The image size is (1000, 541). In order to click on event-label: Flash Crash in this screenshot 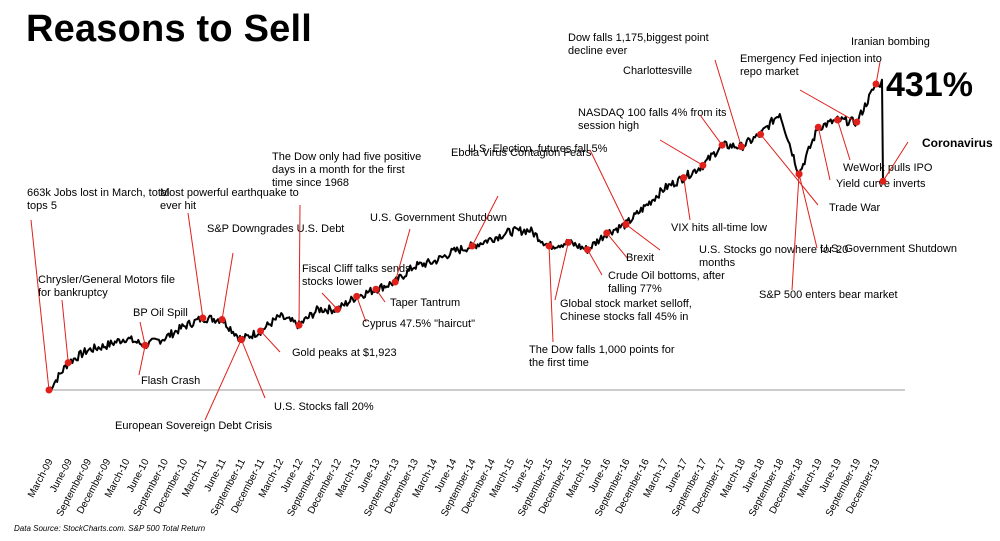, I will do `click(170, 381)`.